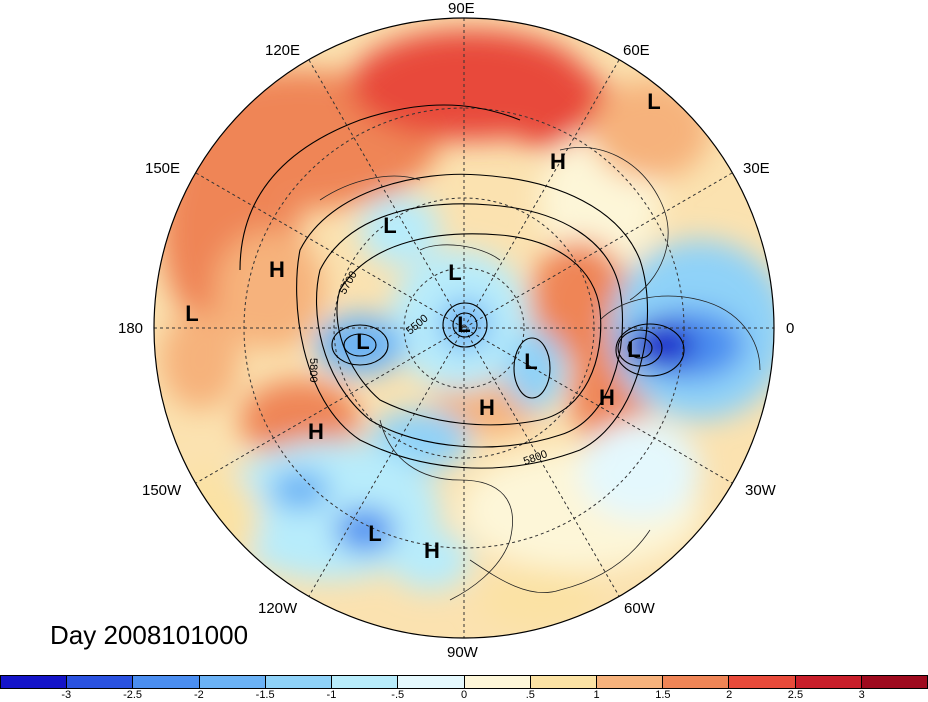 Image resolution: width=928 pixels, height=702 pixels. I want to click on colorbar, so click(464, 682).